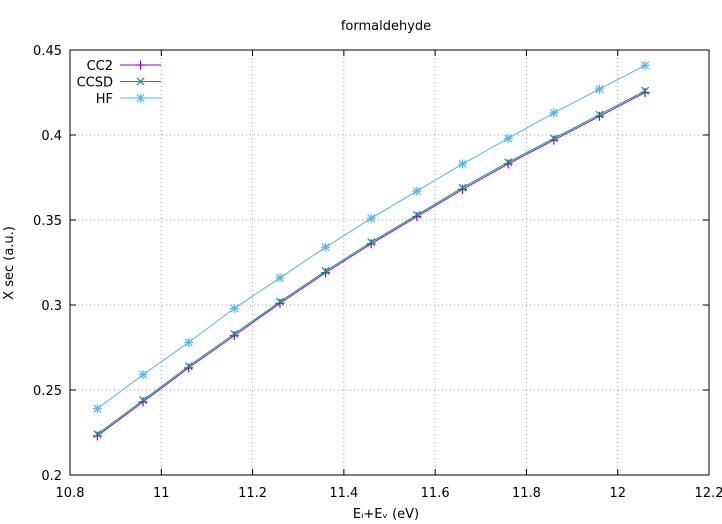 This screenshot has width=722, height=524. I want to click on x-tick-label: 11.2, so click(252, 493).